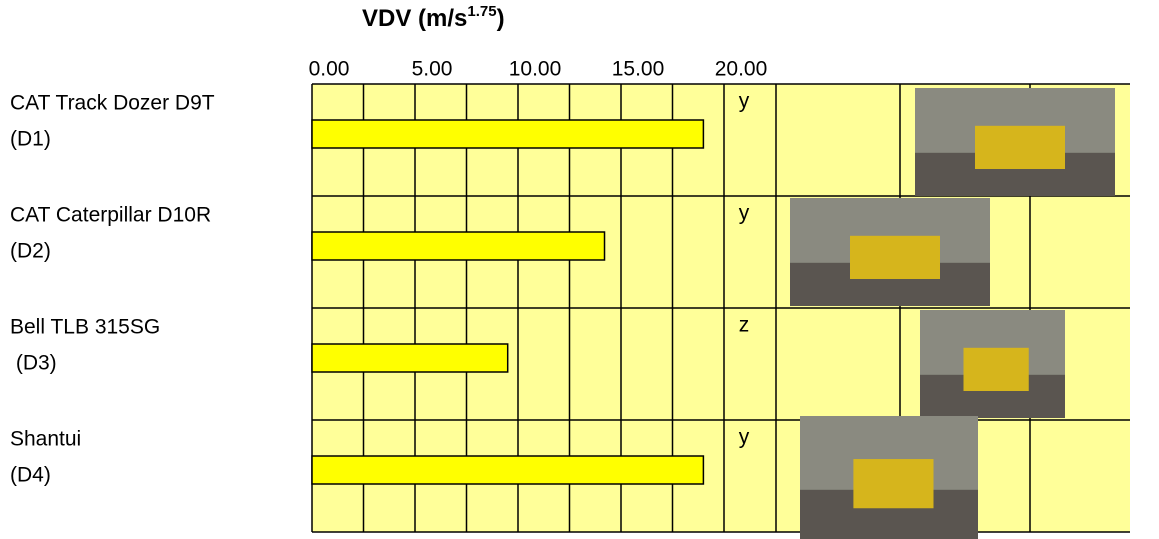 The height and width of the screenshot is (539, 1159). Describe the element at coordinates (432, 69) in the screenshot. I see `x-tick-label: 5.00` at that location.